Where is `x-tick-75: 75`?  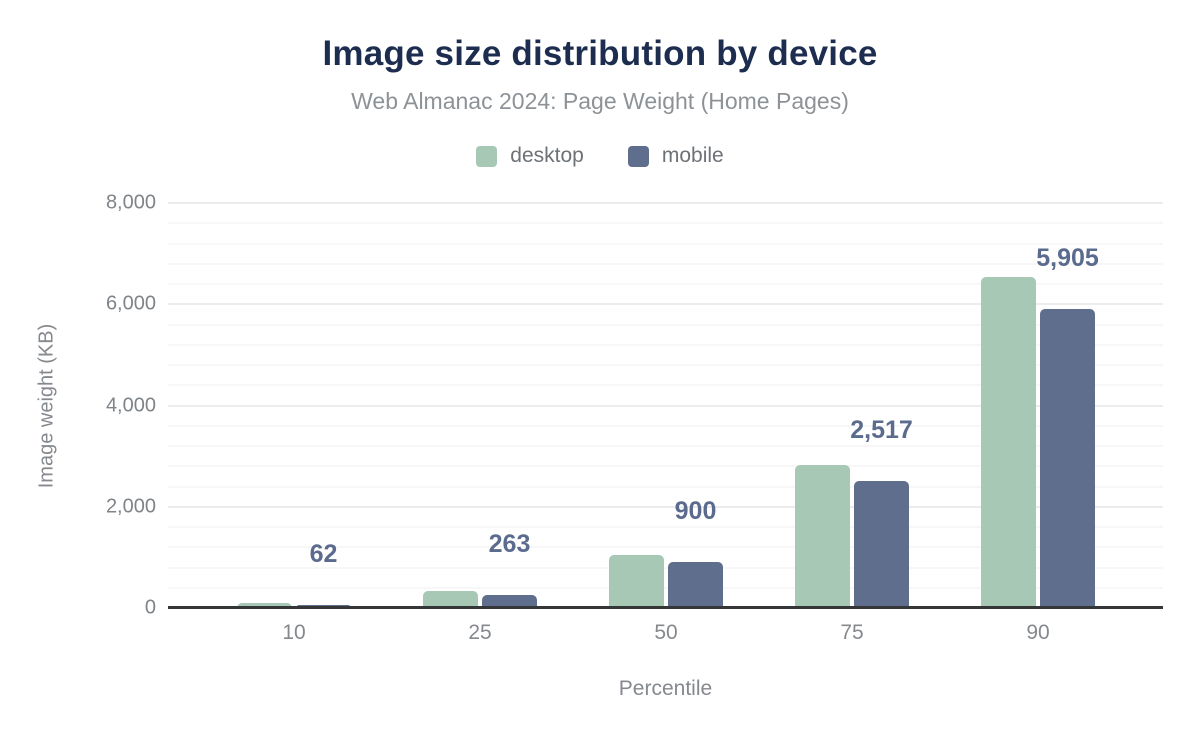
x-tick-75: 75 is located at coordinates (852, 632).